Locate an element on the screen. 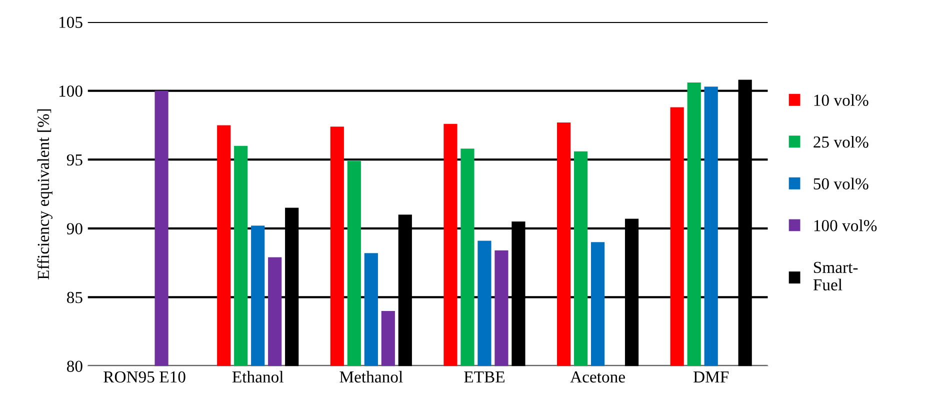 This screenshot has width=925, height=400. x-tick-label: ETBE is located at coordinates (484, 377).